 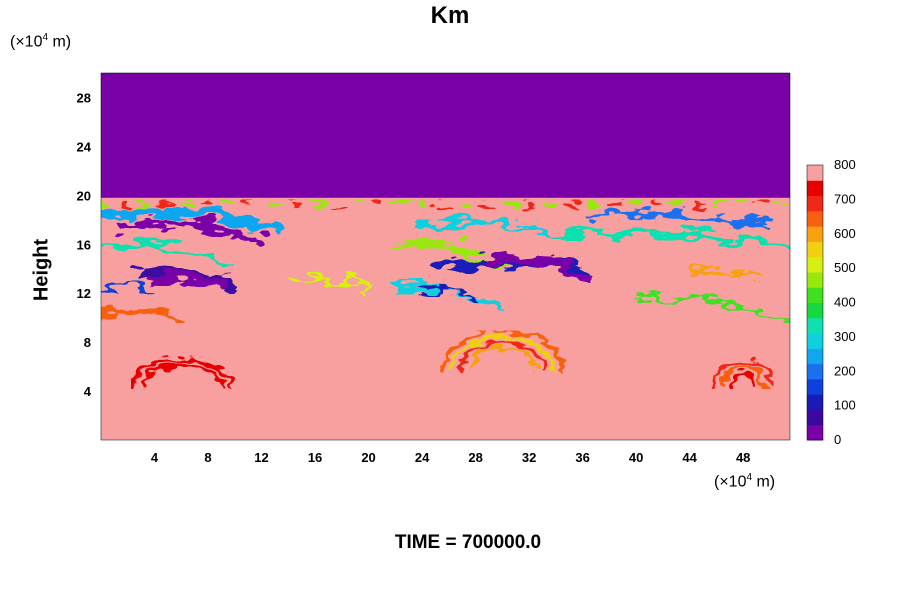 What do you see at coordinates (845, 405) in the screenshot?
I see `colorbar-tick-label: 100` at bounding box center [845, 405].